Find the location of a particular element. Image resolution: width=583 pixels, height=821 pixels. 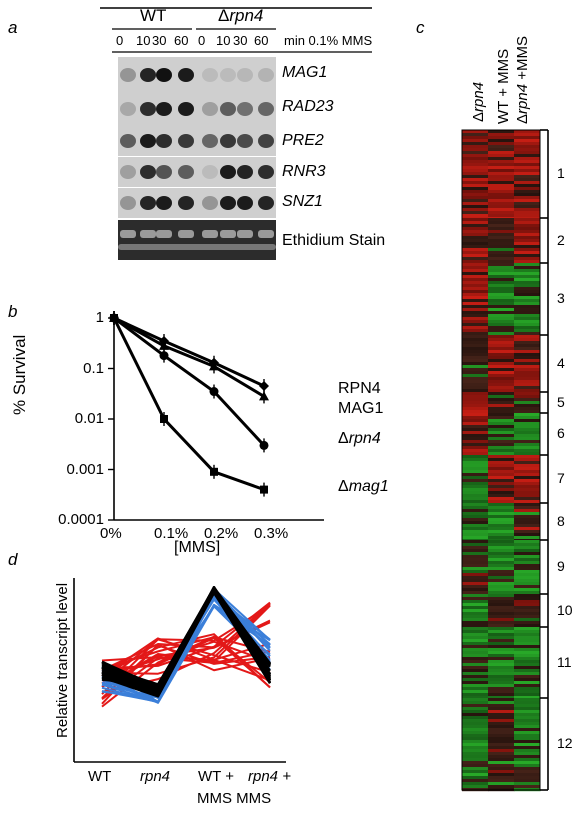

survival-series-line is located at coordinates (189, 357).